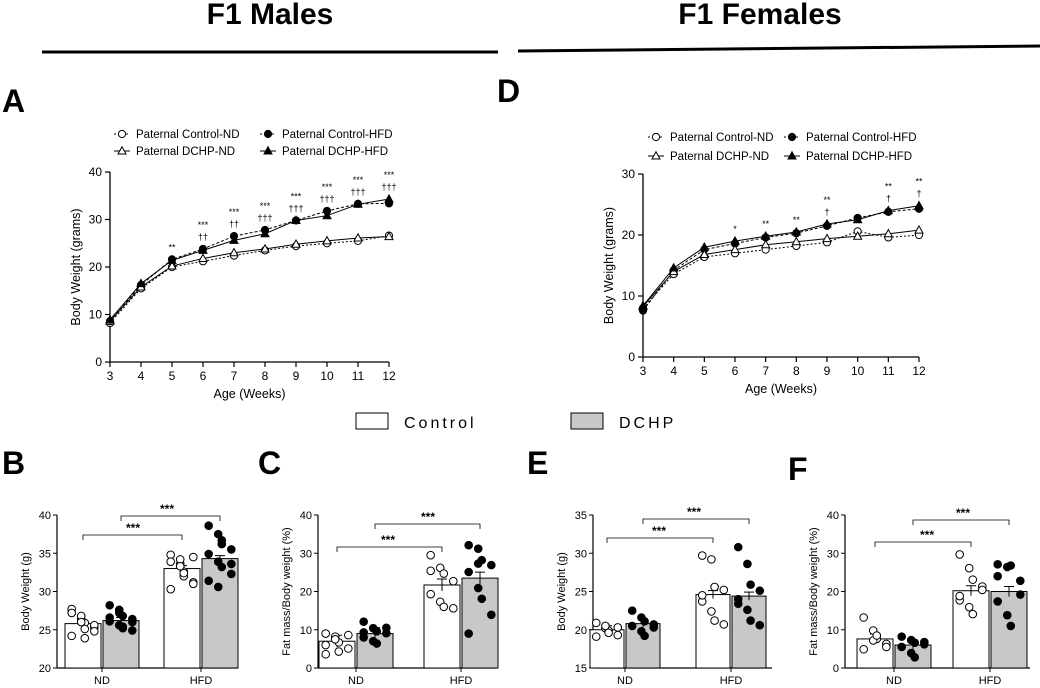 The height and width of the screenshot is (688, 1040). I want to click on legend-swatch-dchp, so click(587, 421).